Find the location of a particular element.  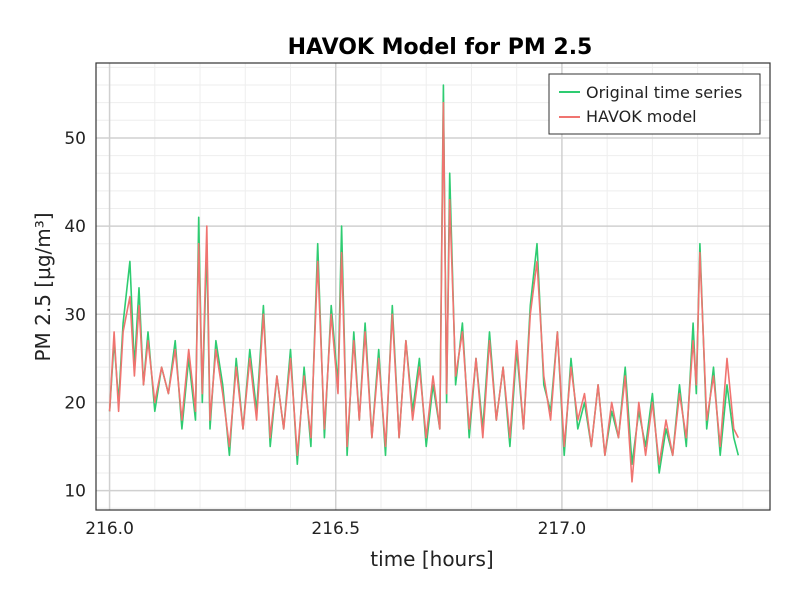

legend-label-havok: HAVOK model is located at coordinates (641, 116).